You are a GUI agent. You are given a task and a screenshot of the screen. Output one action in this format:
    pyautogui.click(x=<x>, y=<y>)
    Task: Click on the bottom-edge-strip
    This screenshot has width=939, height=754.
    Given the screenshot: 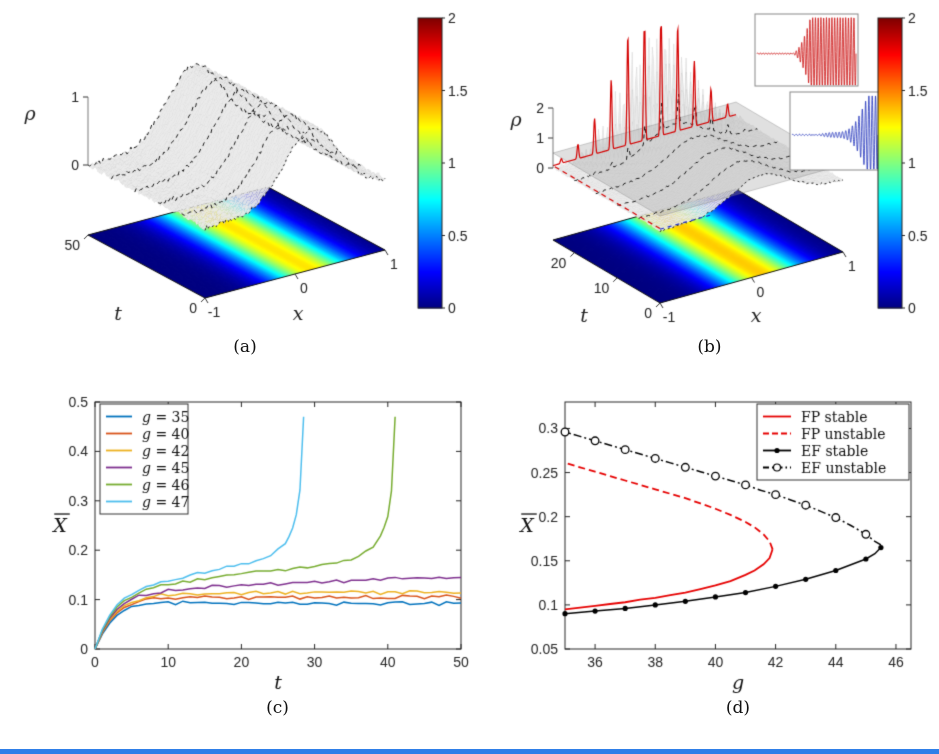 What is the action you would take?
    pyautogui.click(x=469, y=751)
    